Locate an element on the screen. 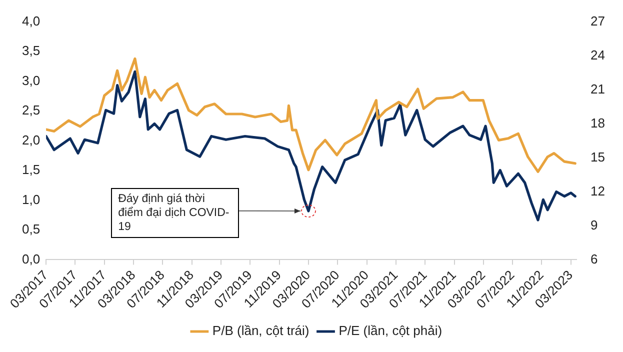 This screenshot has height=352, width=623. y-tick-label: 1,5 is located at coordinates (31, 170).